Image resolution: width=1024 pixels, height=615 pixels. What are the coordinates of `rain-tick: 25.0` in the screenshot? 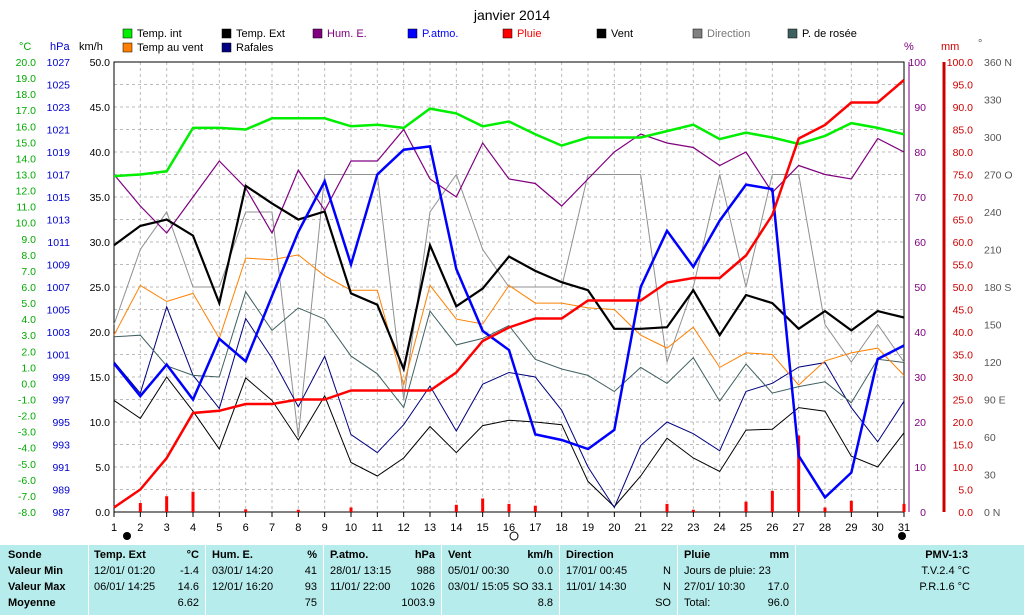 It's located at (963, 401).